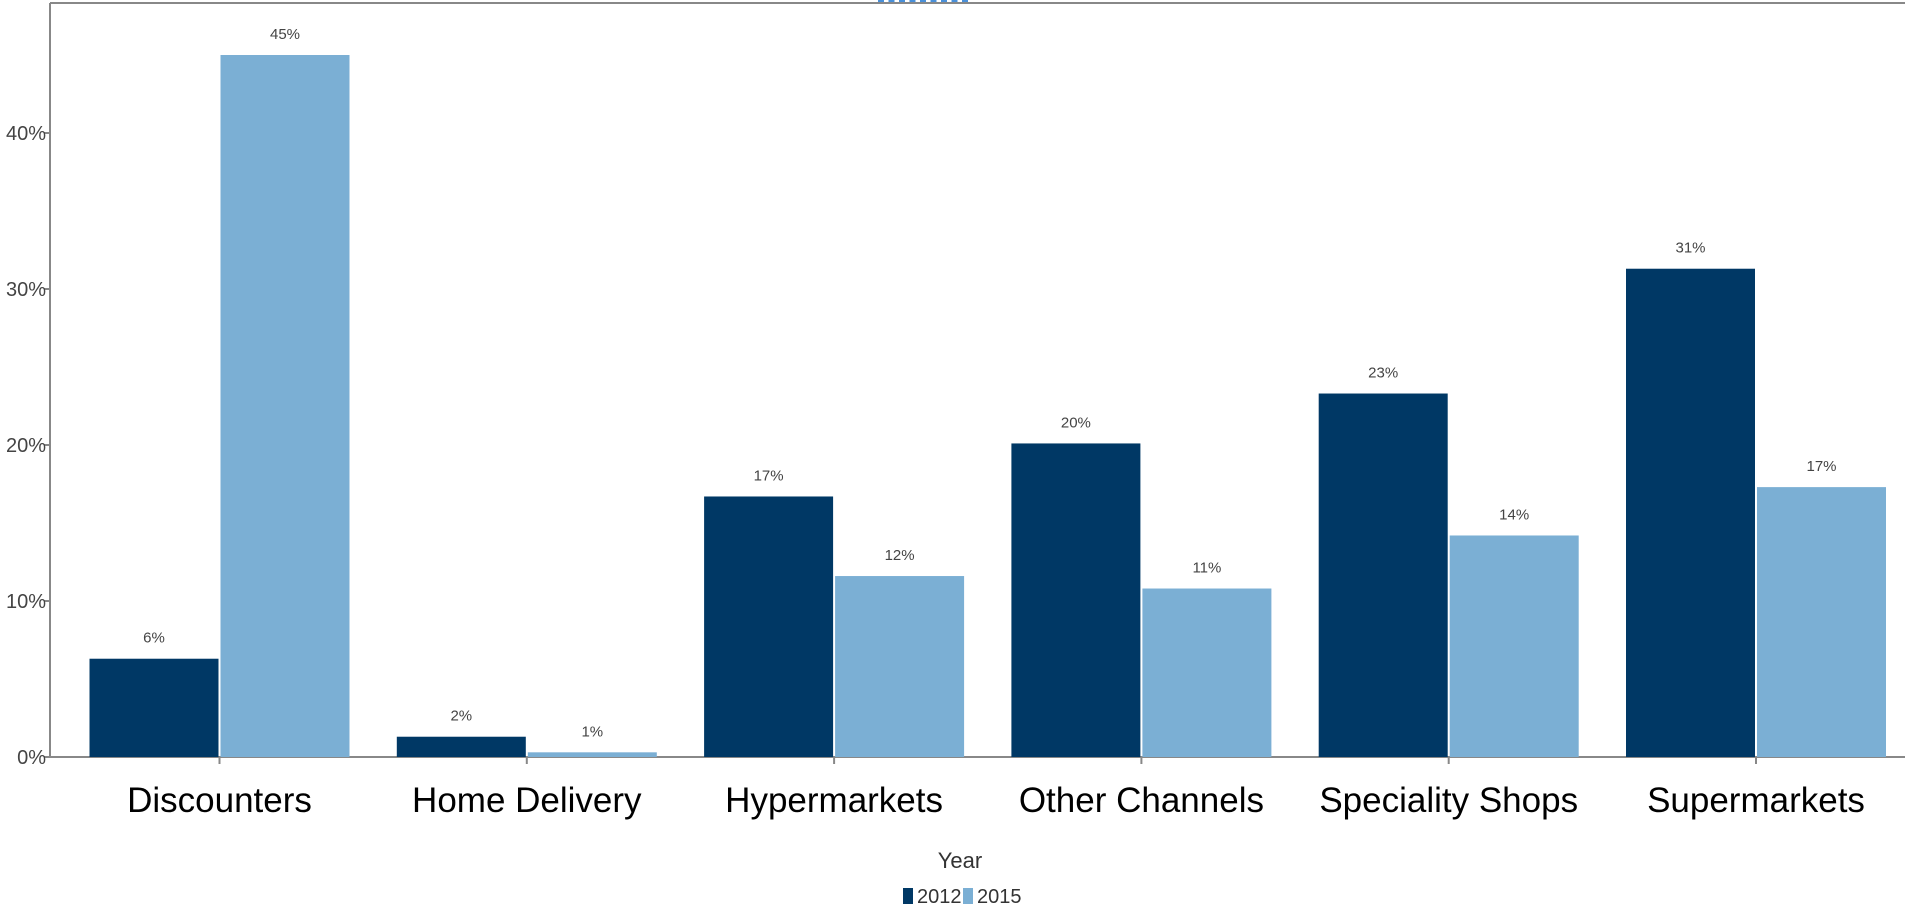 The width and height of the screenshot is (1905, 907). Describe the element at coordinates (26, 134) in the screenshot. I see `y-tick-label: 40%` at that location.